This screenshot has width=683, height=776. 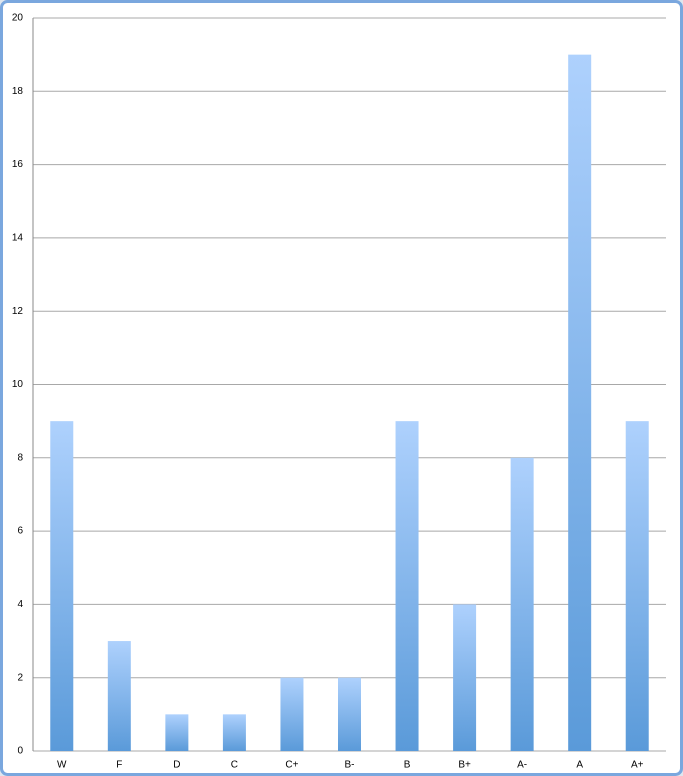 I want to click on x-tick-label: A+, so click(x=637, y=765).